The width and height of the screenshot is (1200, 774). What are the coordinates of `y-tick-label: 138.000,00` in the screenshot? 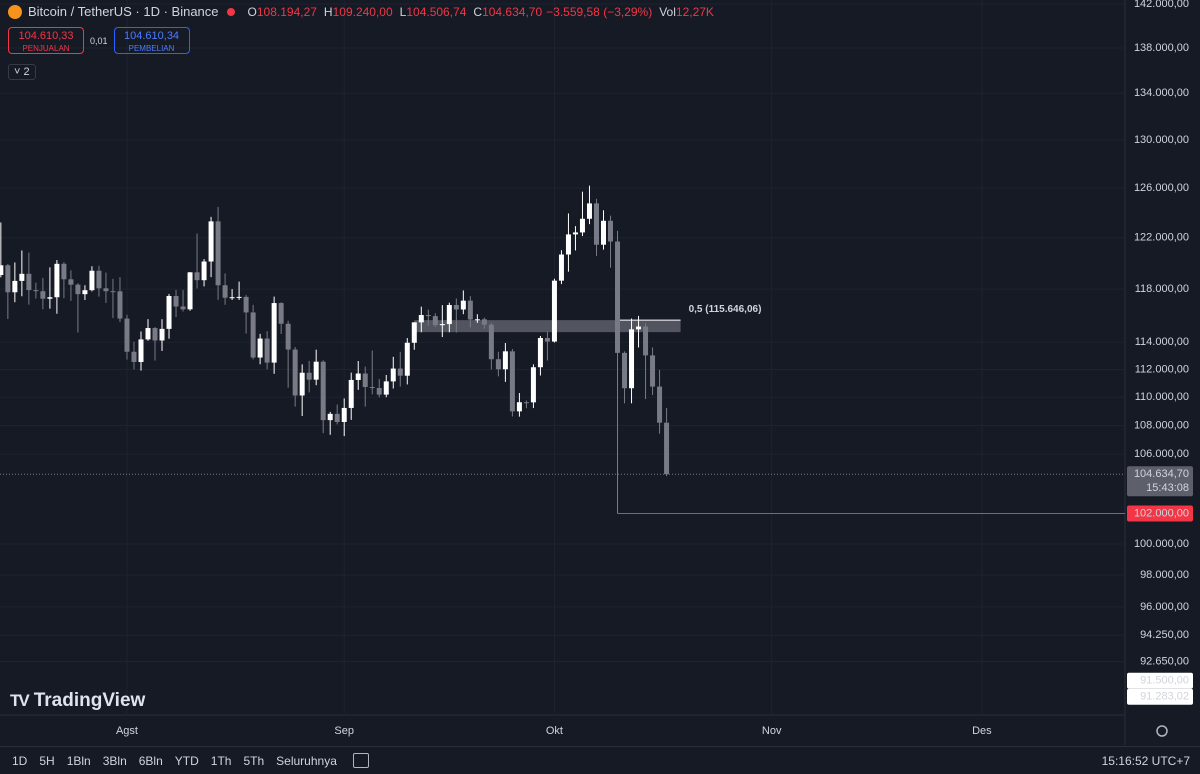 It's located at (1161, 48).